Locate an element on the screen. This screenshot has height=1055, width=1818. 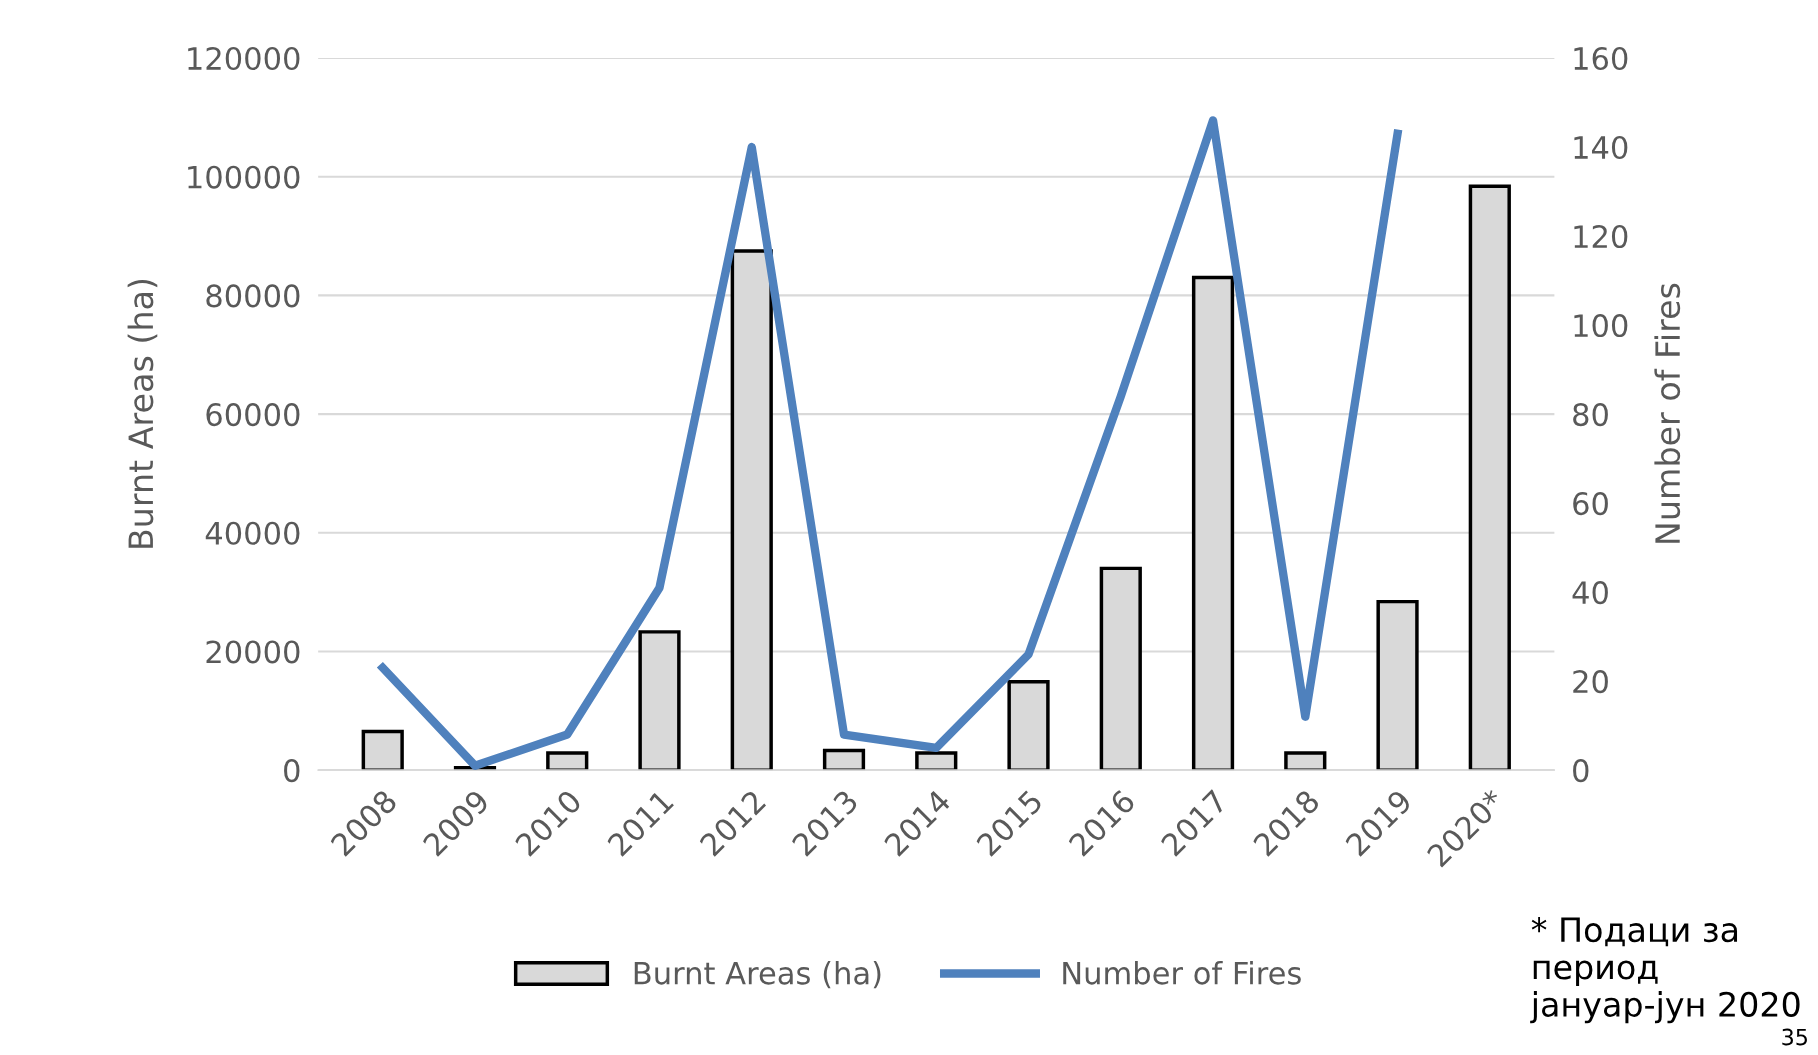
y-tick-label: 20000 is located at coordinates (253, 652).